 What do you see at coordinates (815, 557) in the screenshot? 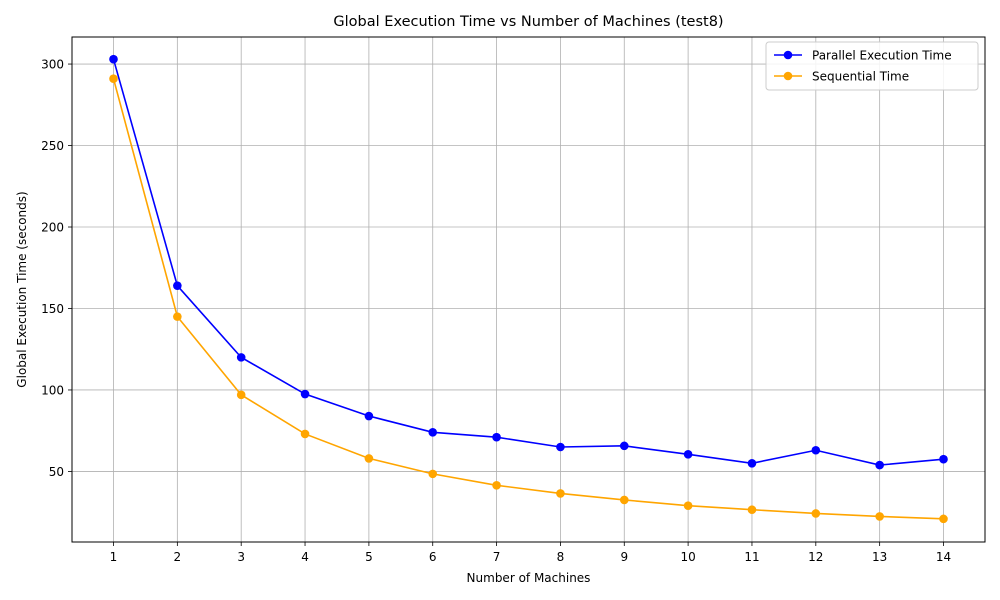
I see `x-tick-label: 12` at bounding box center [815, 557].